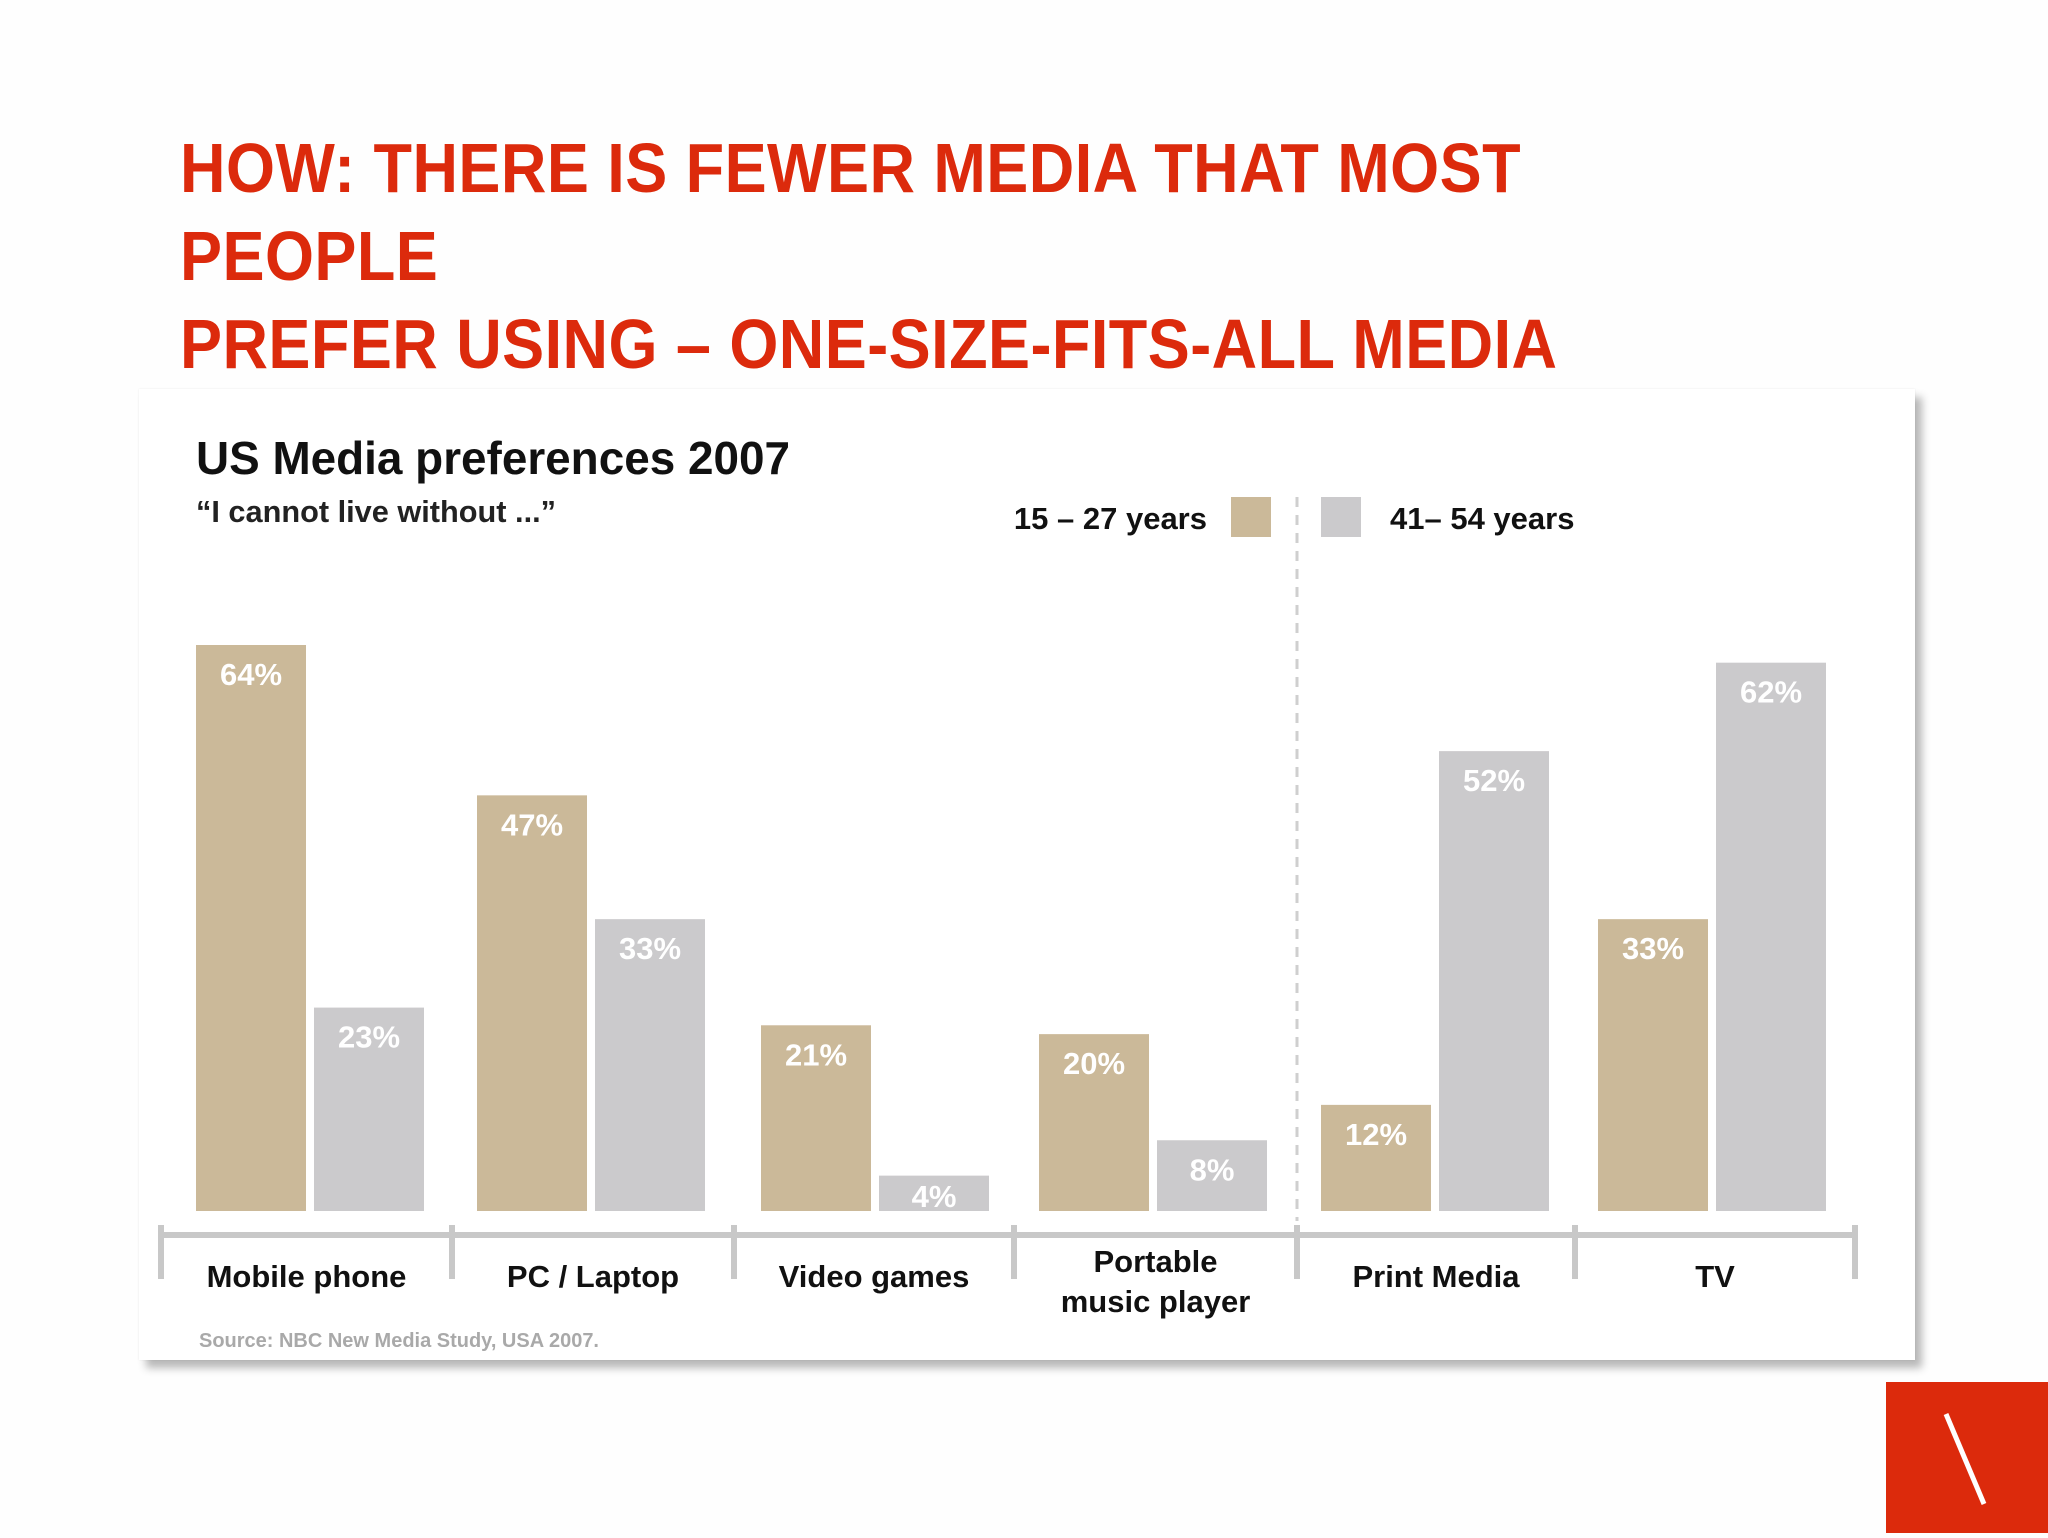  I want to click on x-tick-label: TV, so click(1715, 1276).